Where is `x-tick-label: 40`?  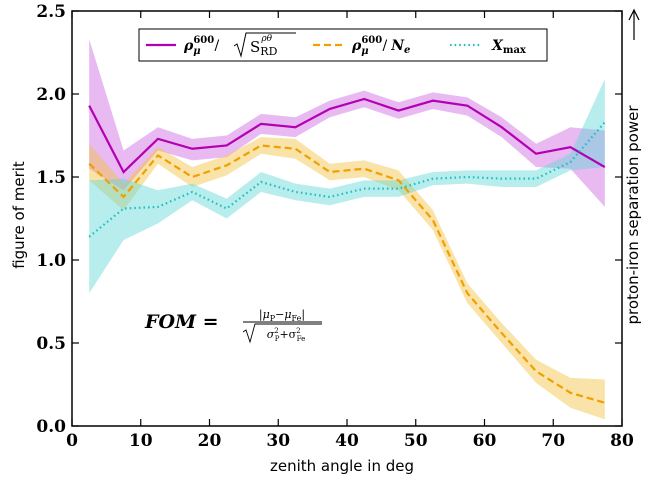 x-tick-label: 40 is located at coordinates (347, 441).